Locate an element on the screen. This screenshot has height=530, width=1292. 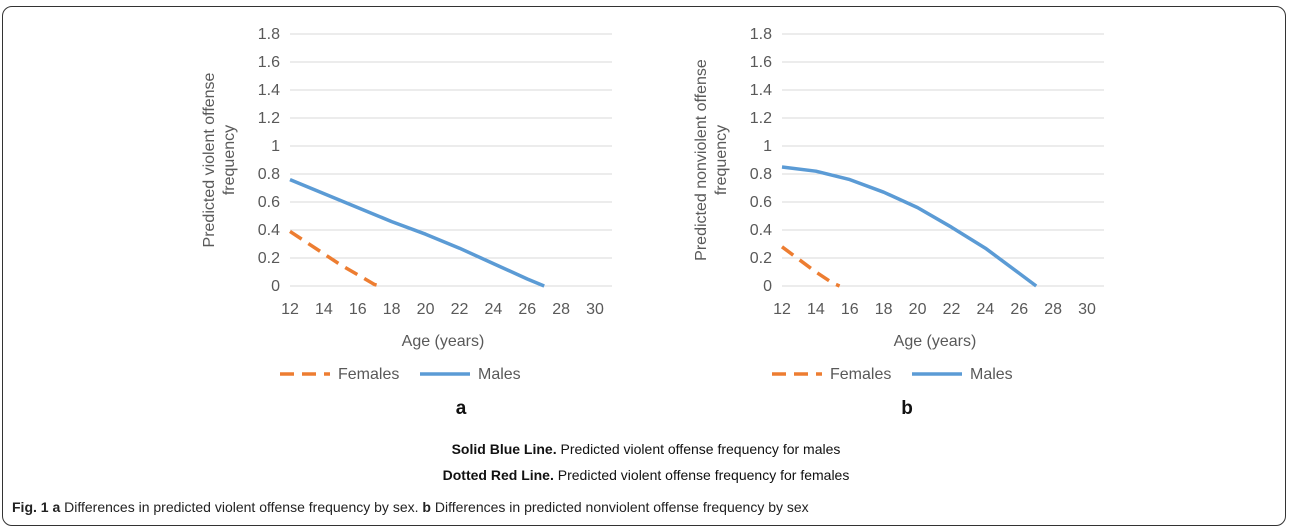
note-2-bold: Dotted Red Line. is located at coordinates (498, 475).